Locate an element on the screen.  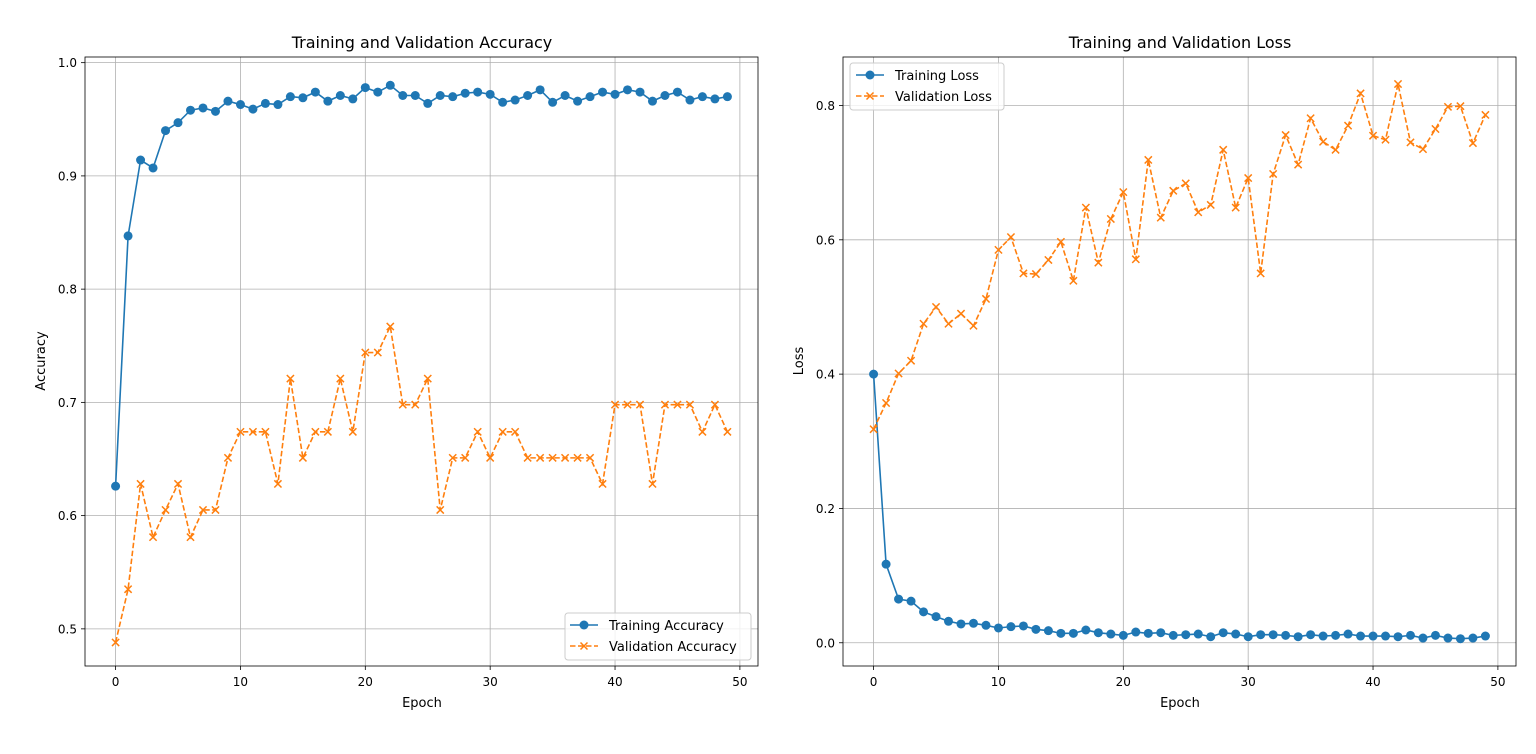
loss-x-tick-label: 30 is located at coordinates (1248, 682).